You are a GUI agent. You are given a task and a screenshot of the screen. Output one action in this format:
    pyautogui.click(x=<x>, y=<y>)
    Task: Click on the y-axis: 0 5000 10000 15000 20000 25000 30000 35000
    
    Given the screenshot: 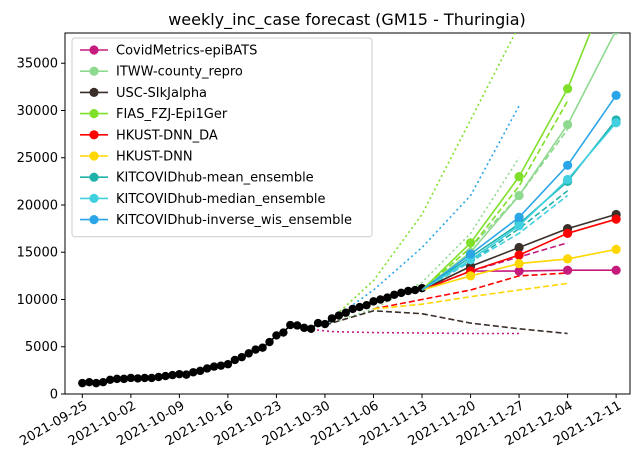 What is the action you would take?
    pyautogui.click(x=41, y=230)
    